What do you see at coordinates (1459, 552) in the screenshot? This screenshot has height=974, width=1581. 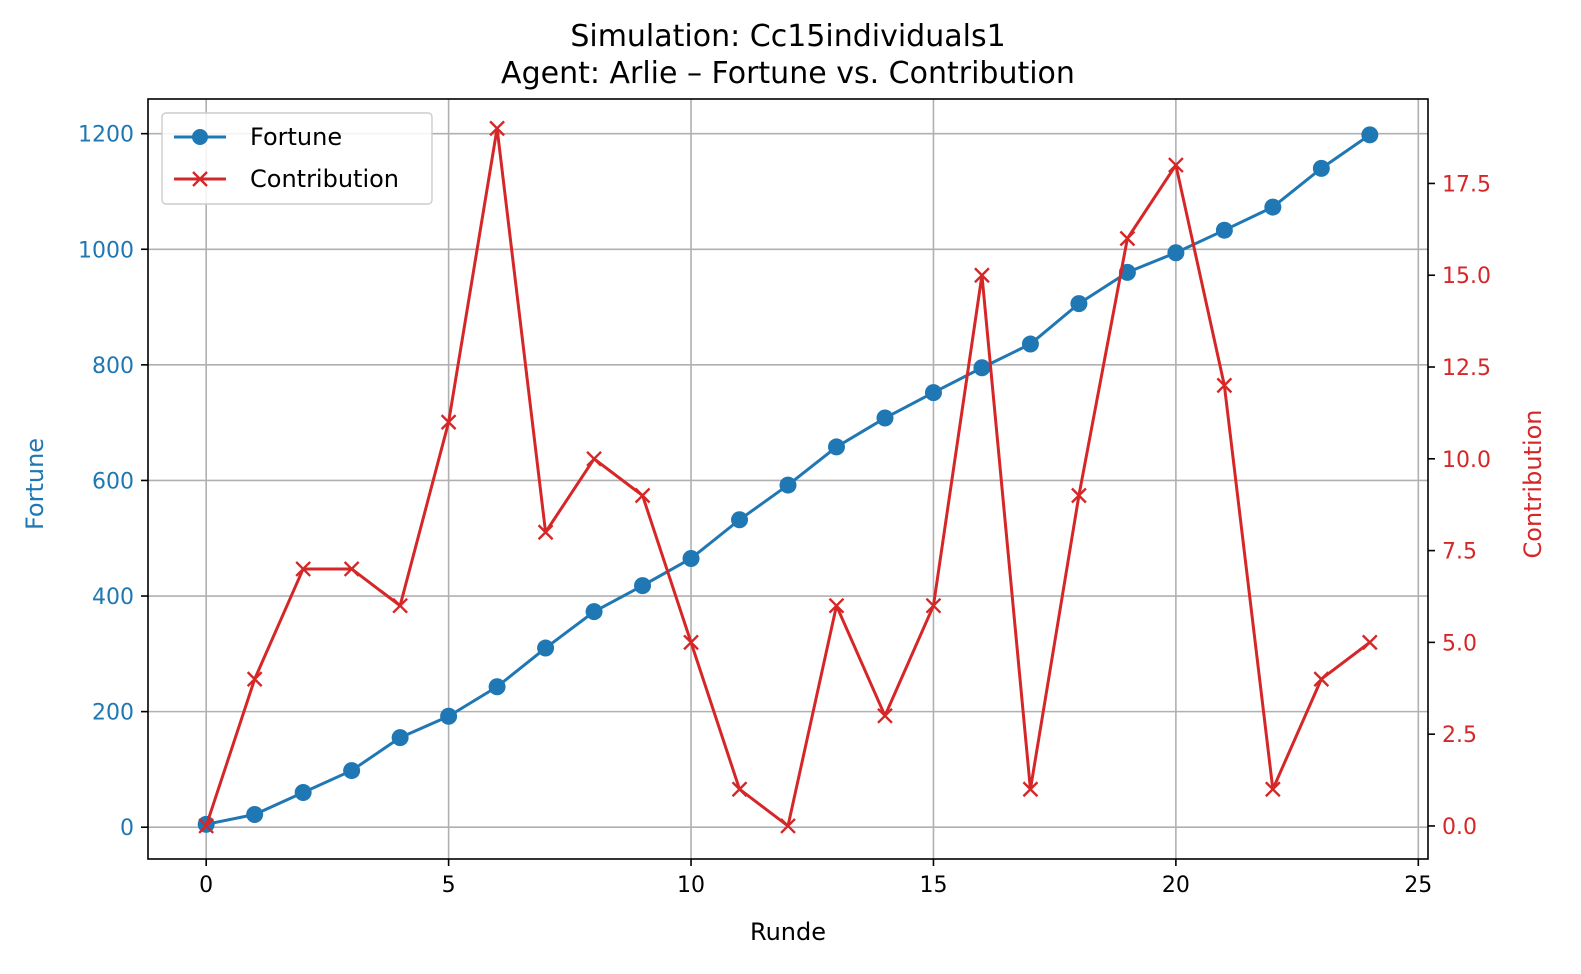 I see `y-tick-label-right: 7.5` at bounding box center [1459, 552].